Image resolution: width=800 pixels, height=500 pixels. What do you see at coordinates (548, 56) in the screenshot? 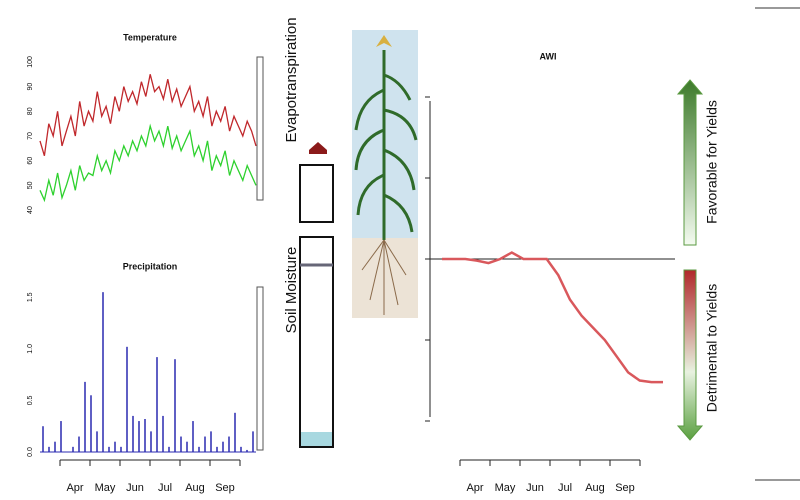
I see `chart-title: AWI` at bounding box center [548, 56].